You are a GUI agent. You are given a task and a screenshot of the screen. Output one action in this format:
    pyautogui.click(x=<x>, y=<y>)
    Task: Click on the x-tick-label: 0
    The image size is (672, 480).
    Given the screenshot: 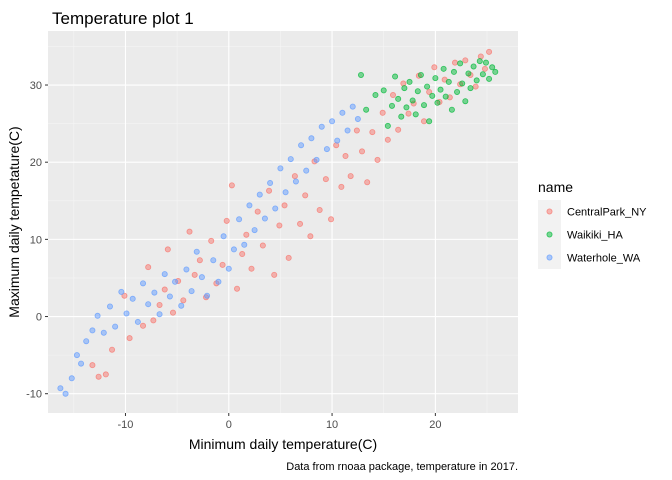 What is the action you would take?
    pyautogui.click(x=229, y=425)
    